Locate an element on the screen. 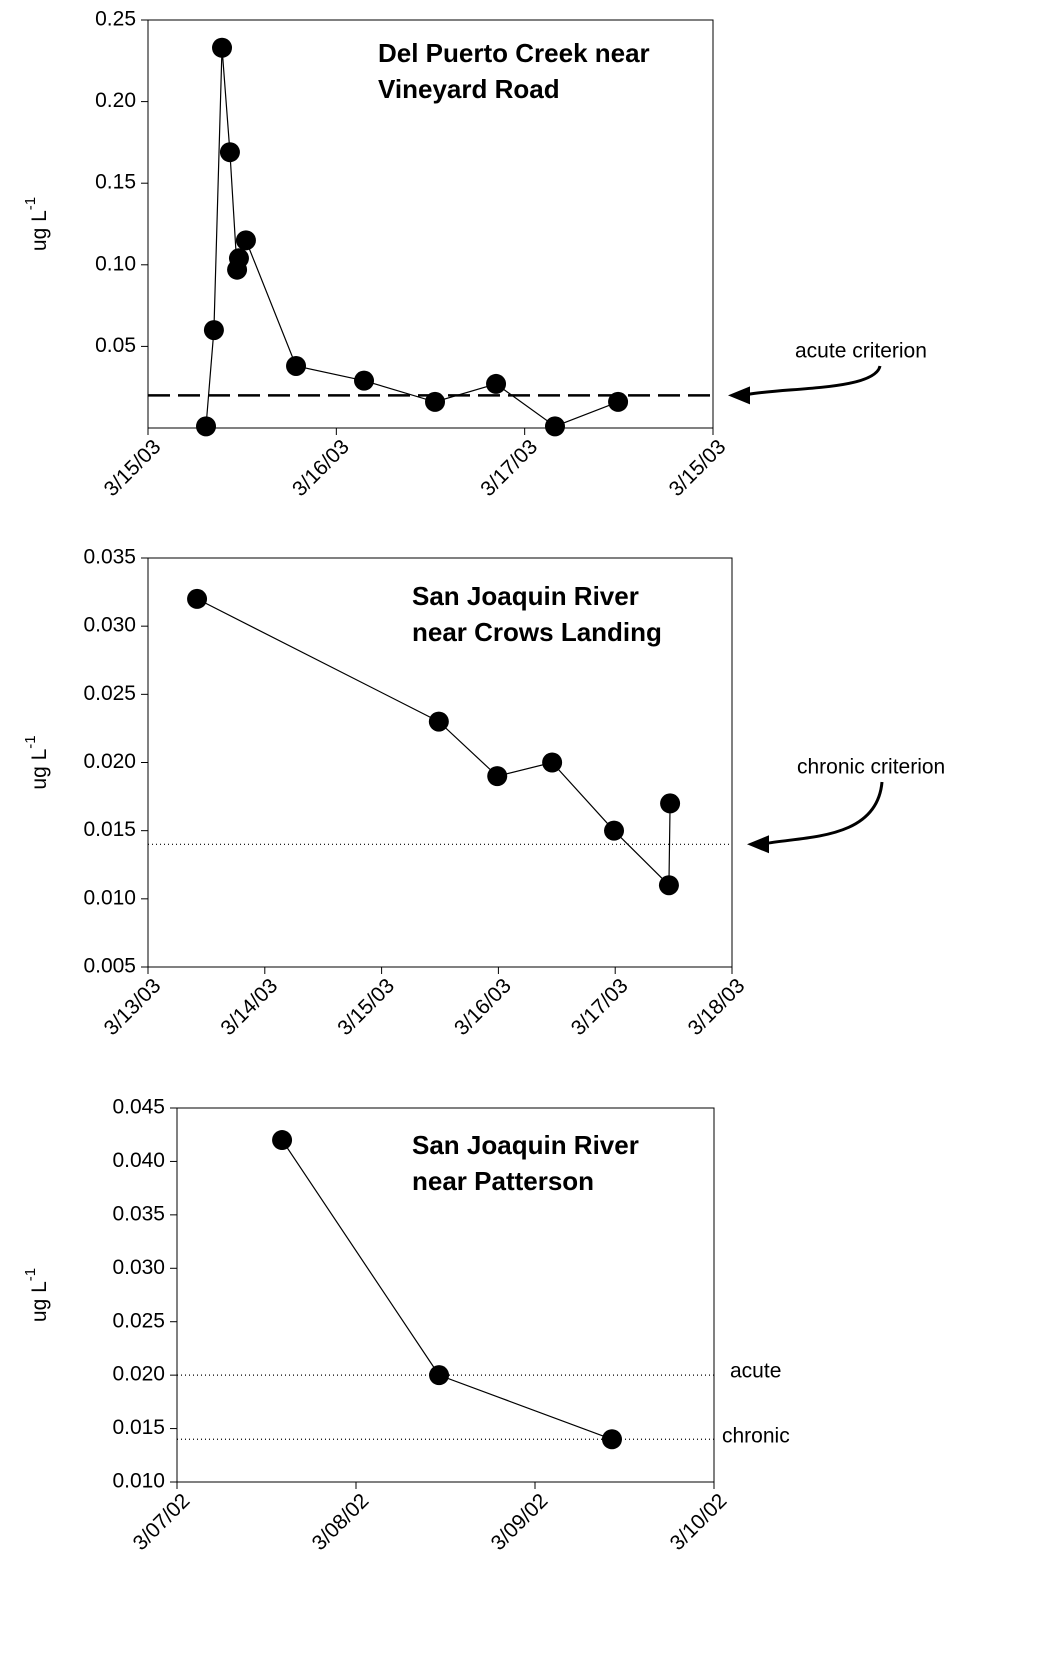  y-tick-label: 0.005 is located at coordinates (109, 966).